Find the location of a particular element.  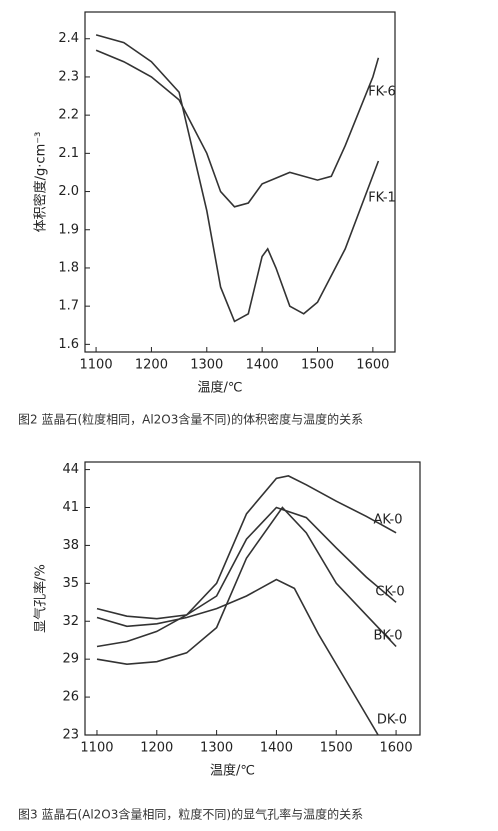

series-label: BK-0 is located at coordinates (387, 636).